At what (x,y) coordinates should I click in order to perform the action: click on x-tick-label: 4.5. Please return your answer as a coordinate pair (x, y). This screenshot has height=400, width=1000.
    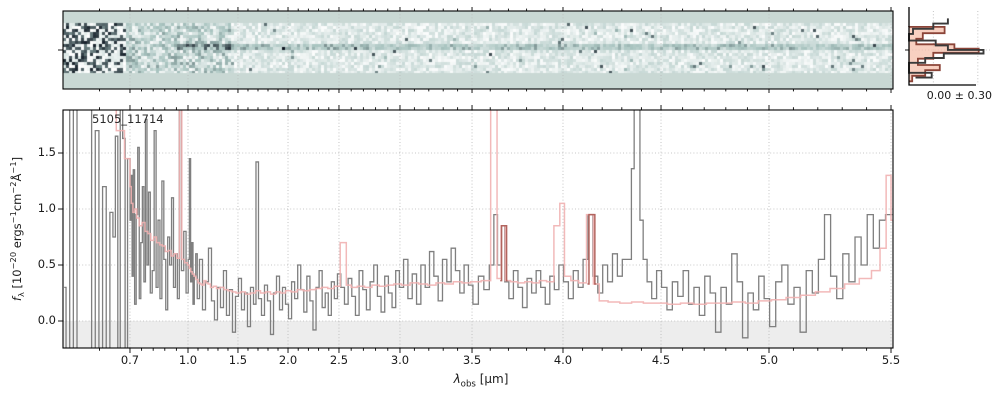
    Looking at the image, I should click on (661, 360).